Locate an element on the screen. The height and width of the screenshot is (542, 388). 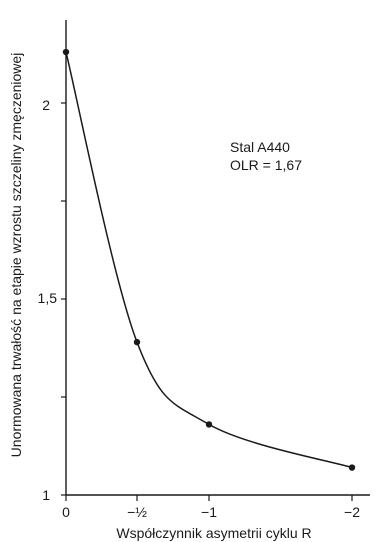
x-tick-label-1: −½ is located at coordinates (137, 512).